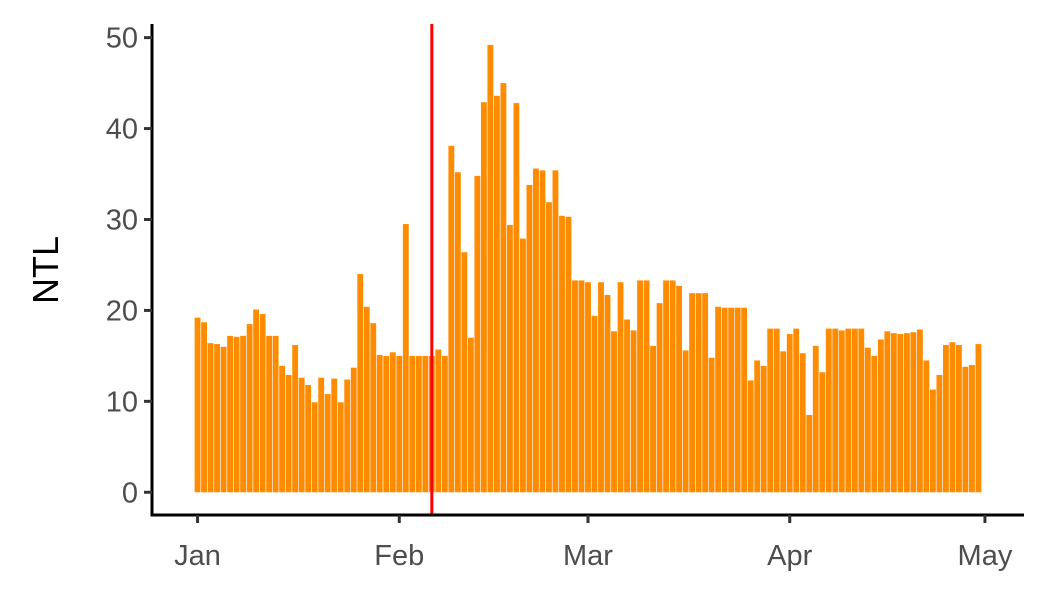  What do you see at coordinates (122, 220) in the screenshot?
I see `y-tick-label: 30` at bounding box center [122, 220].